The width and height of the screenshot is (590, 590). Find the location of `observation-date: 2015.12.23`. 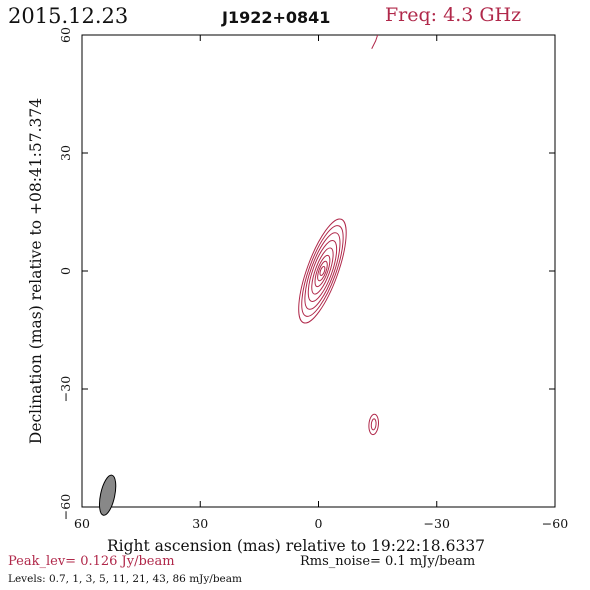

observation-date: 2015.12.23 is located at coordinates (68, 16).